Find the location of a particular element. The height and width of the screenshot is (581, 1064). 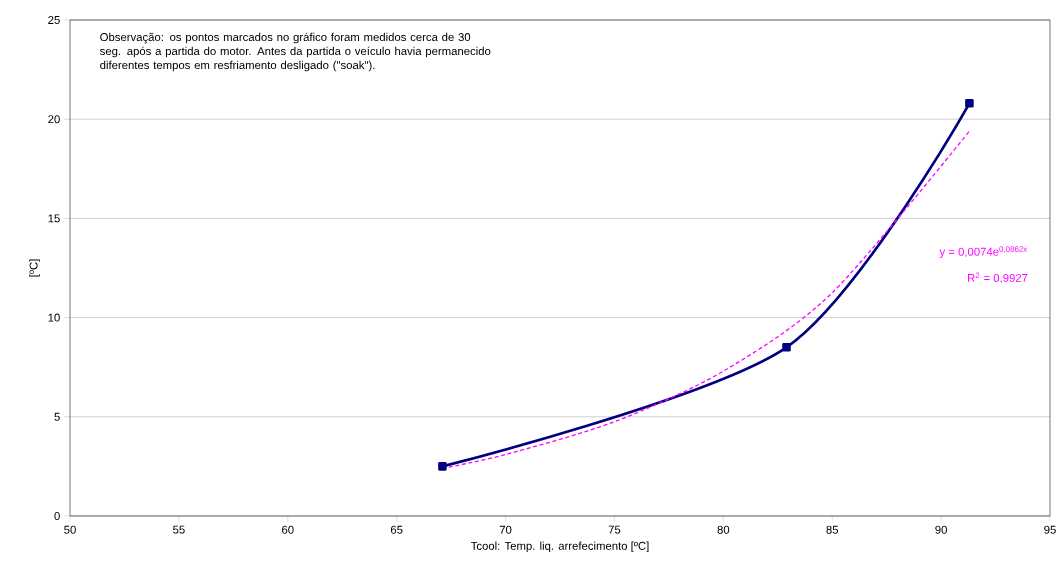

annotation: Observação: os pontos marcados no gráfico foram medidos cerca de 30 seg. após a partida do motor. Antes da partida o veículo havia permanecido diferentes tempos em resfriamento desligado ("soak"). is located at coordinates (295, 52).